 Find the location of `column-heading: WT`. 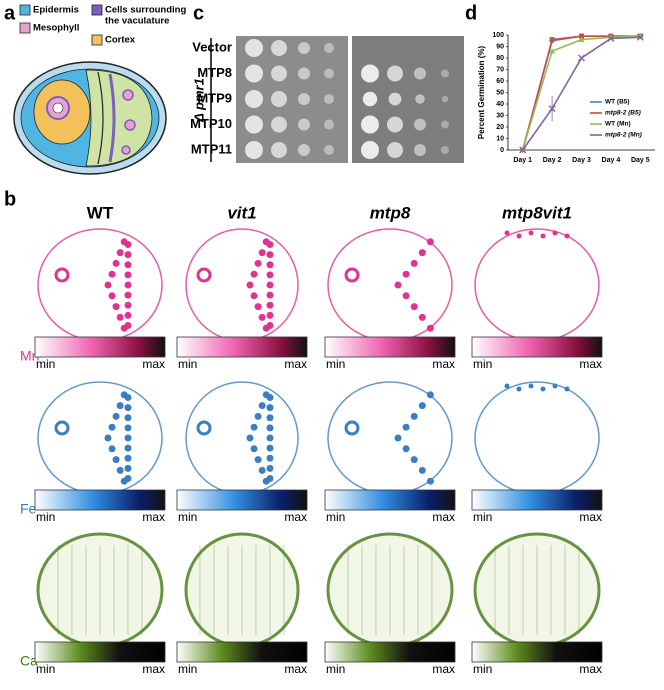

column-heading: WT is located at coordinates (100, 212).